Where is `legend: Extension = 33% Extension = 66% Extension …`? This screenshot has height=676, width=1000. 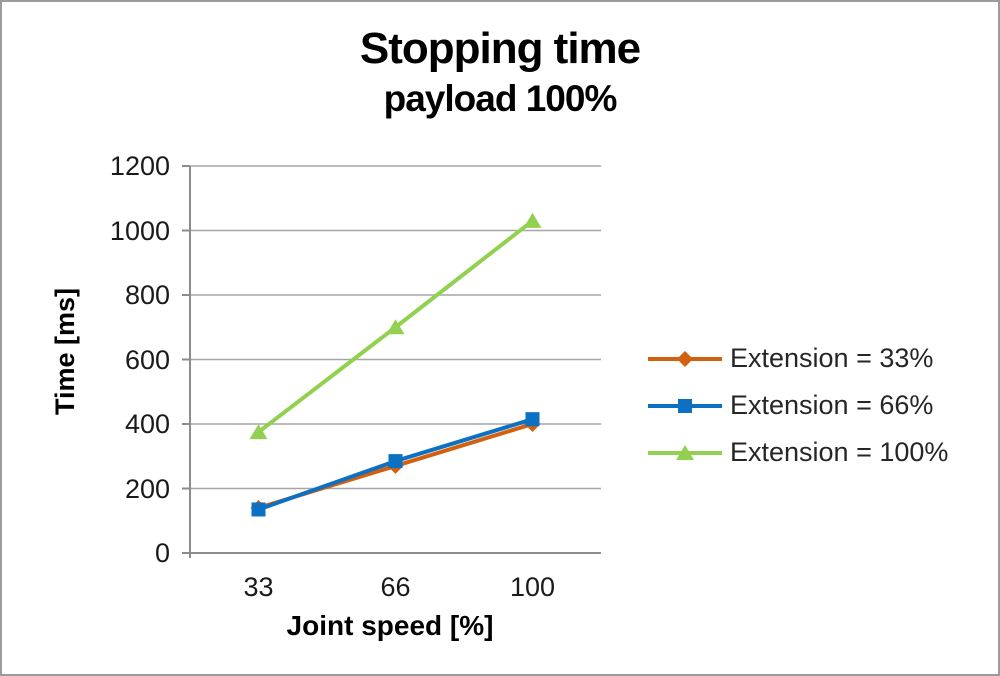
legend: Extension = 33% Extension = 66% Extension … is located at coordinates (798, 405).